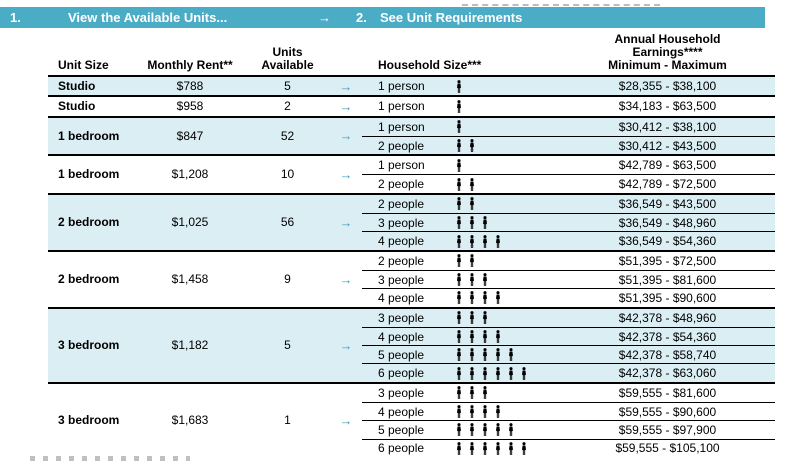  I want to click on row-arrow-icon: →, so click(346, 345).